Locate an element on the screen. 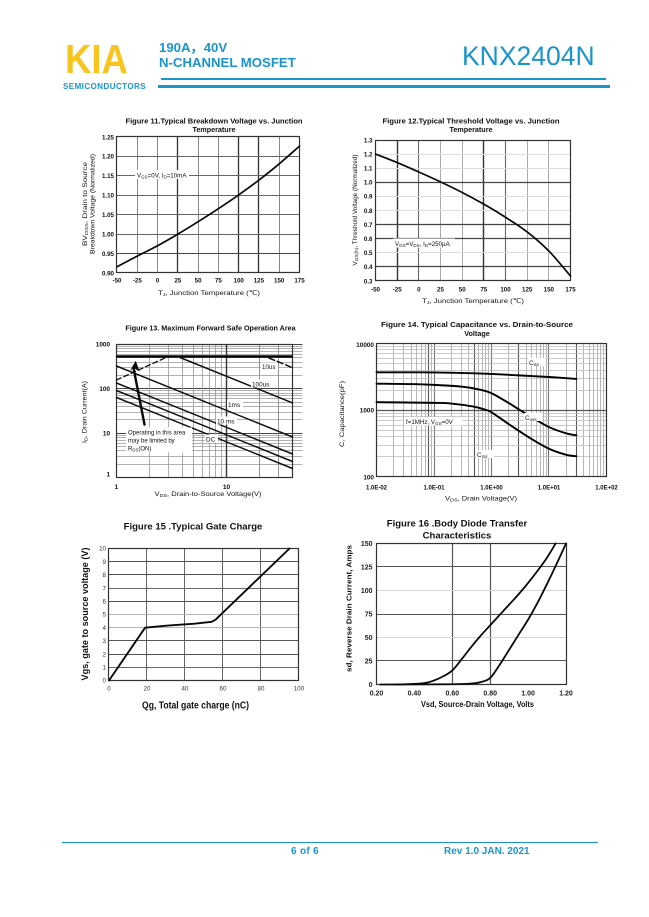 Image resolution: width=649 pixels, height=917 pixels. svg-text: 1.05 is located at coordinates (108, 215).